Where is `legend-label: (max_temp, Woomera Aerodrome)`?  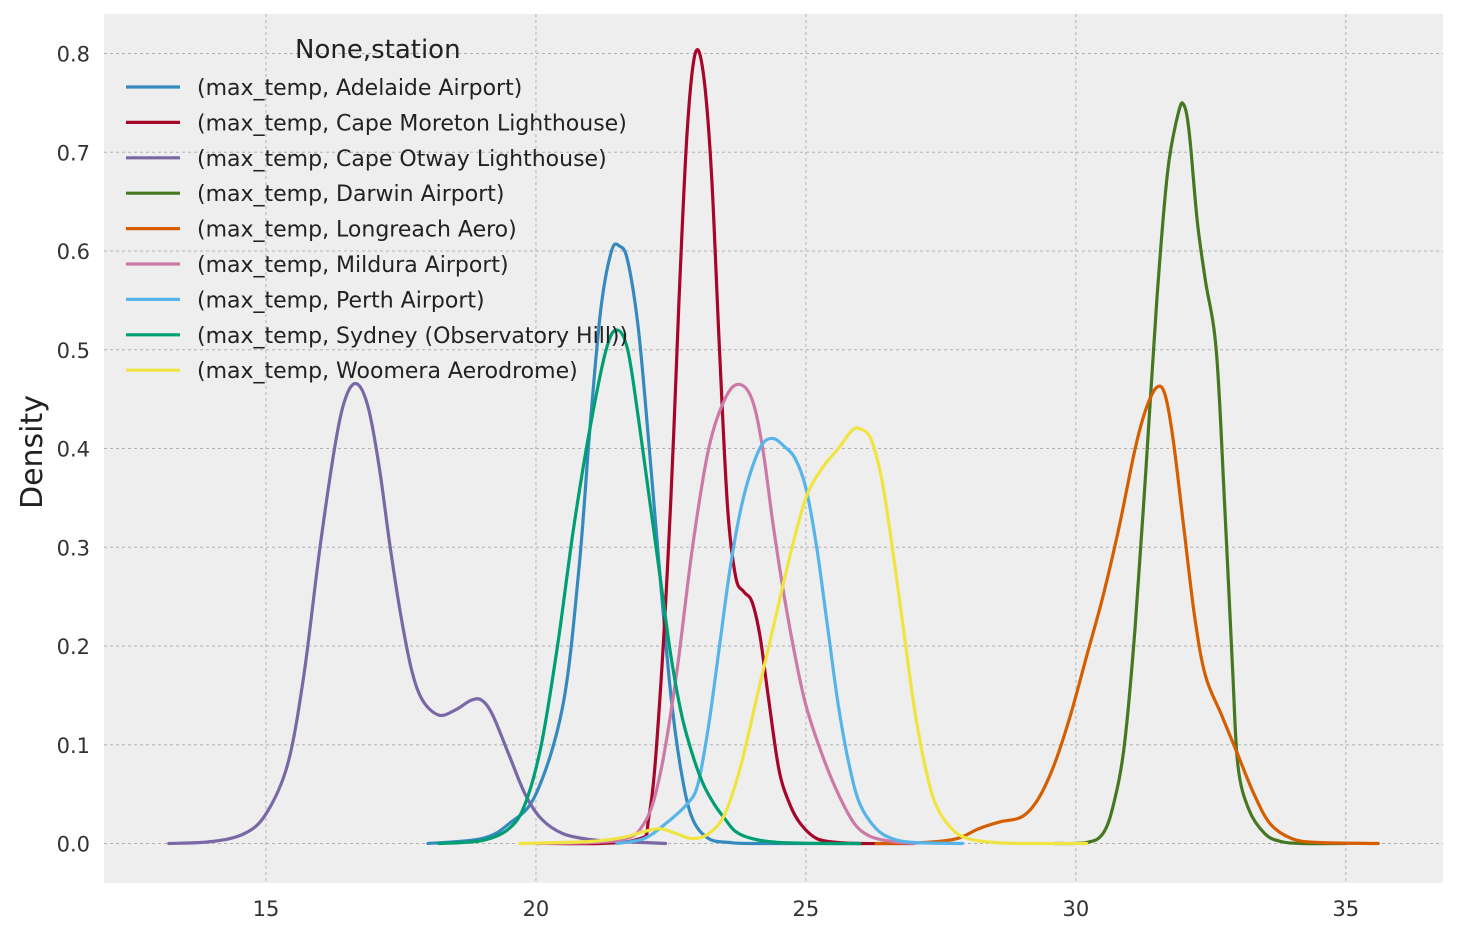 legend-label: (max_temp, Woomera Aerodrome) is located at coordinates (387, 371).